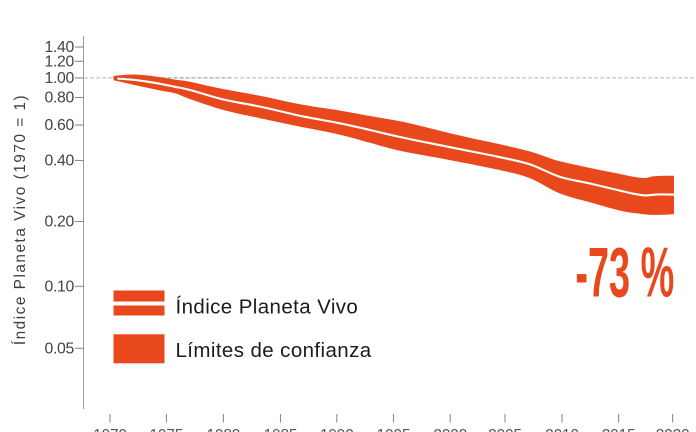  What do you see at coordinates (224, 429) in the screenshot?
I see `svg-text: 1980` at bounding box center [224, 429].